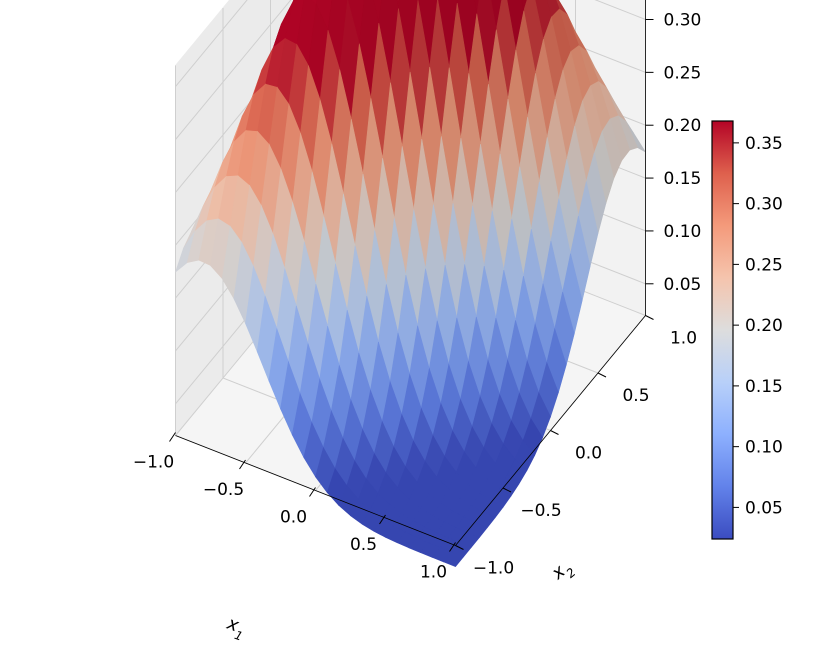 The height and width of the screenshot is (660, 830). I want to click on z-tick-label: 0.15, so click(683, 179).